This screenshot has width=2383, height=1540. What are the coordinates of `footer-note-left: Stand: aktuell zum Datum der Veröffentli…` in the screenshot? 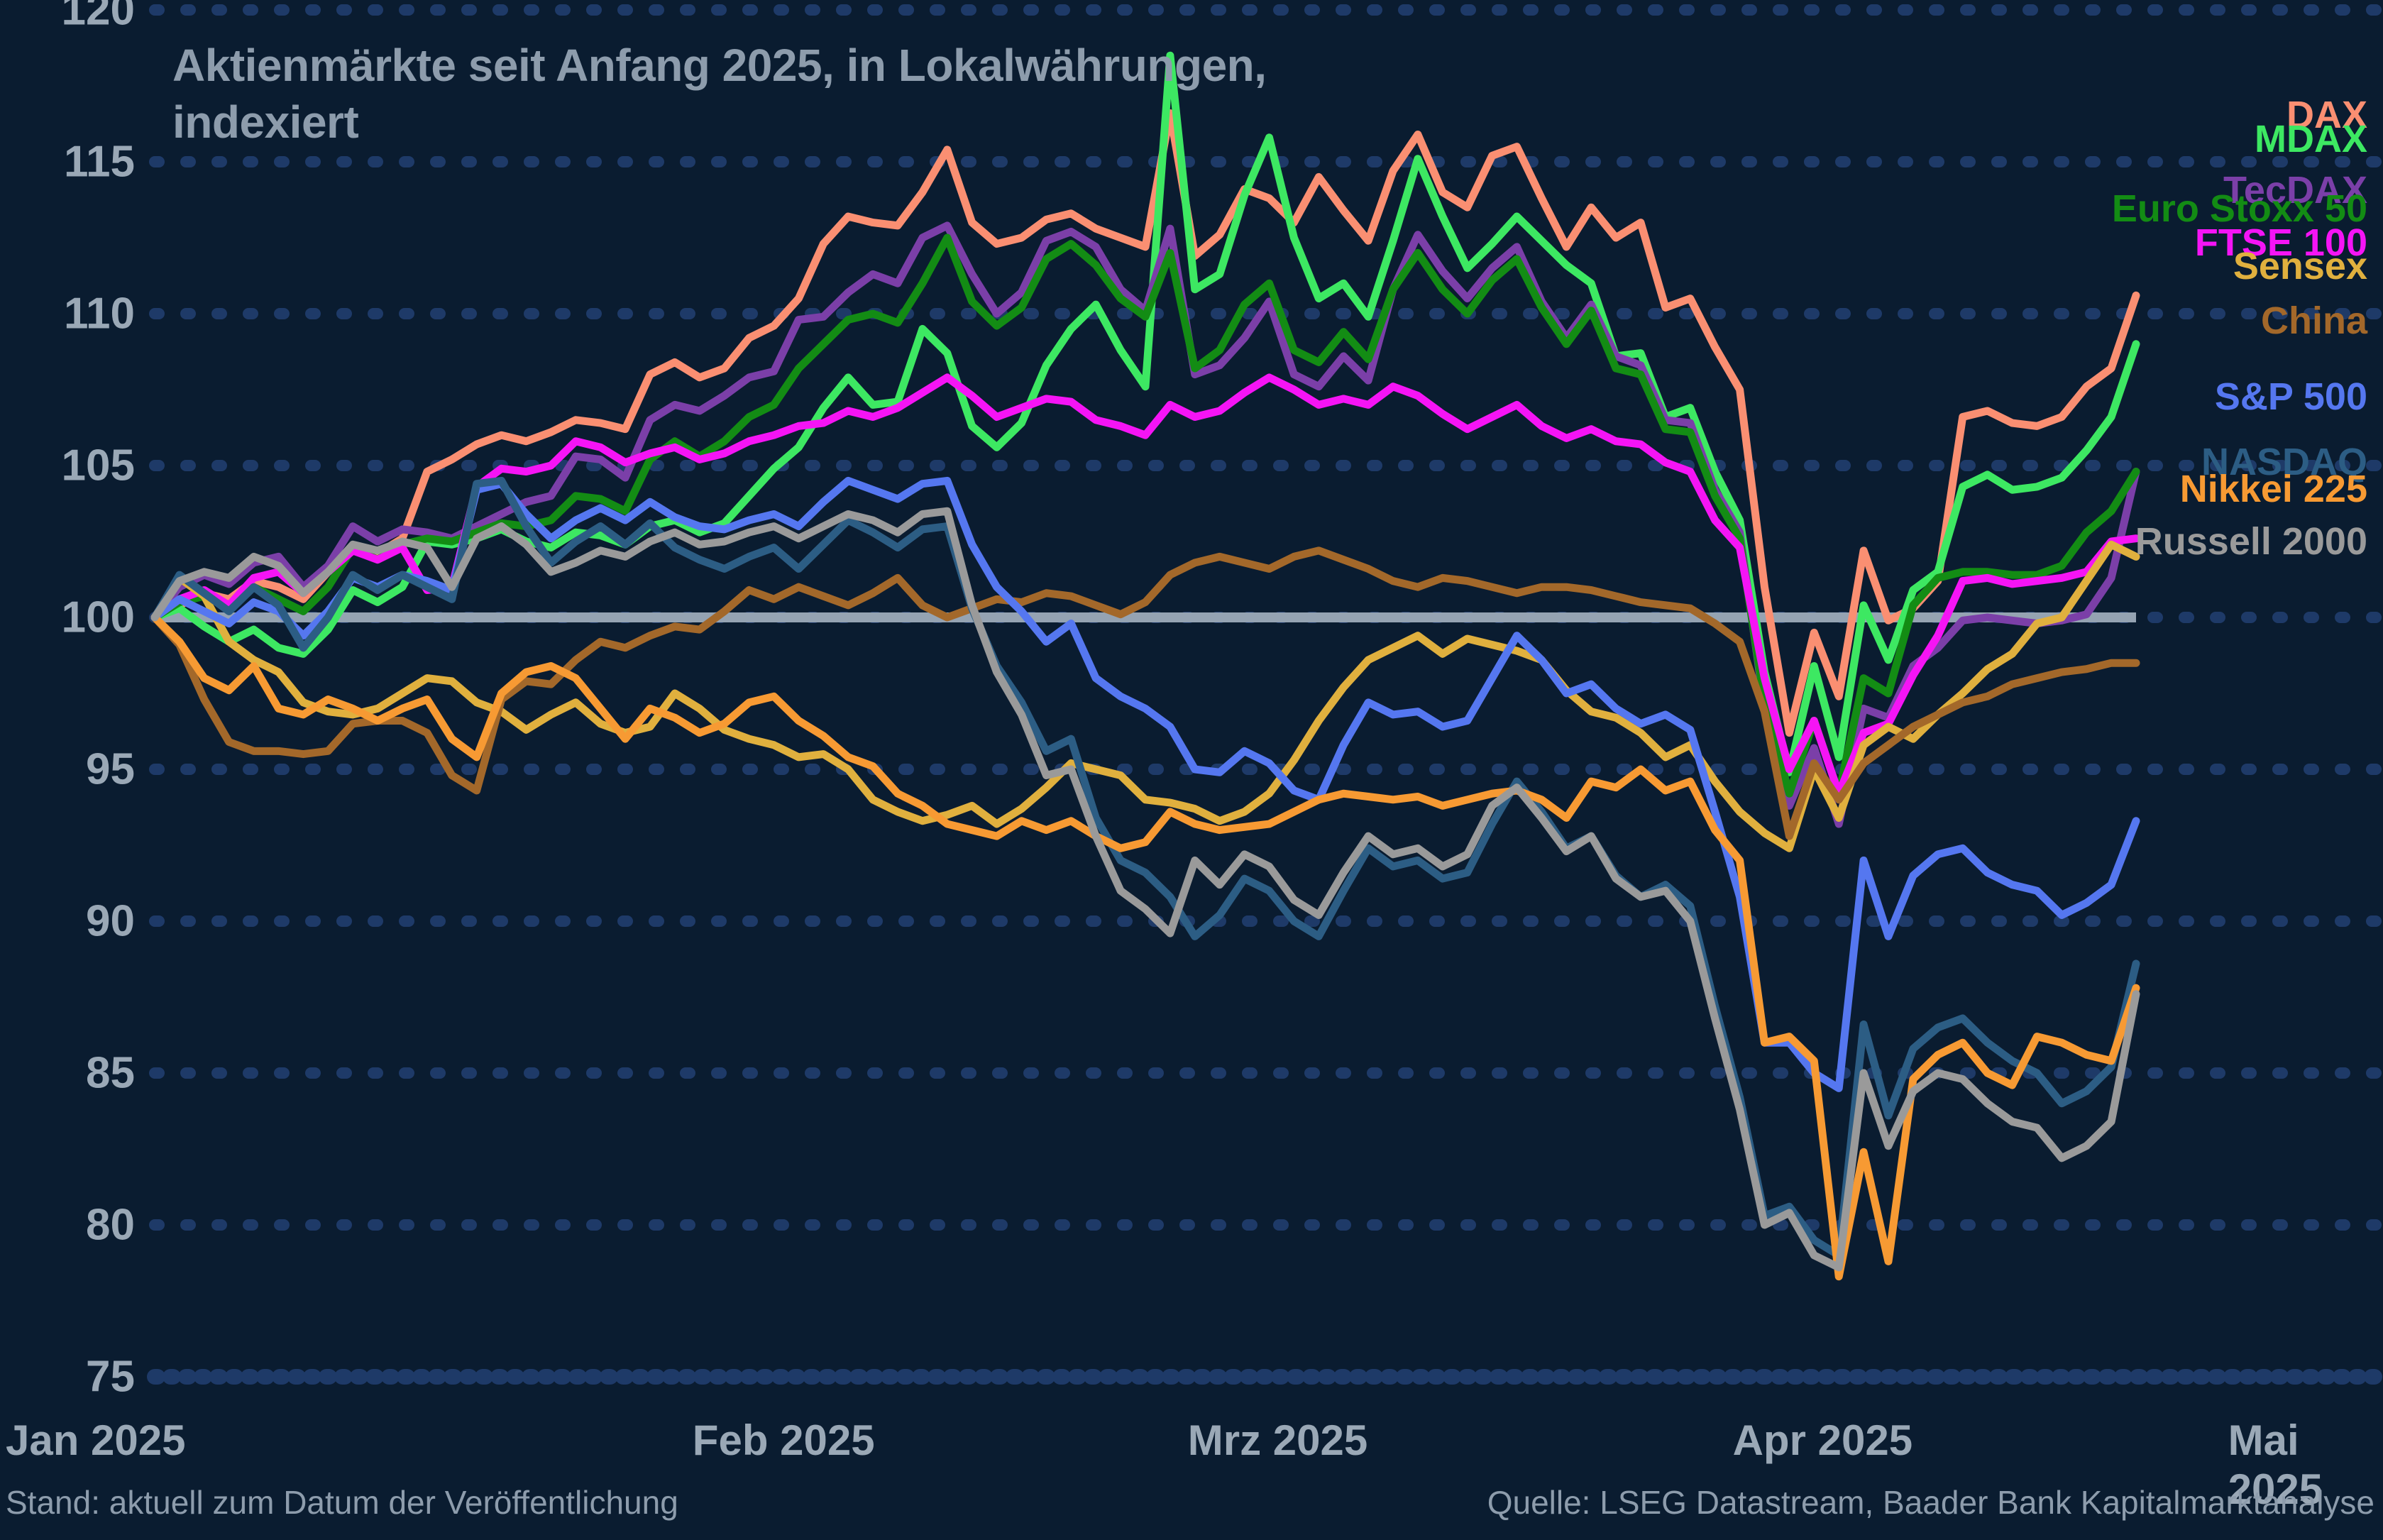 It's located at (342, 1503).